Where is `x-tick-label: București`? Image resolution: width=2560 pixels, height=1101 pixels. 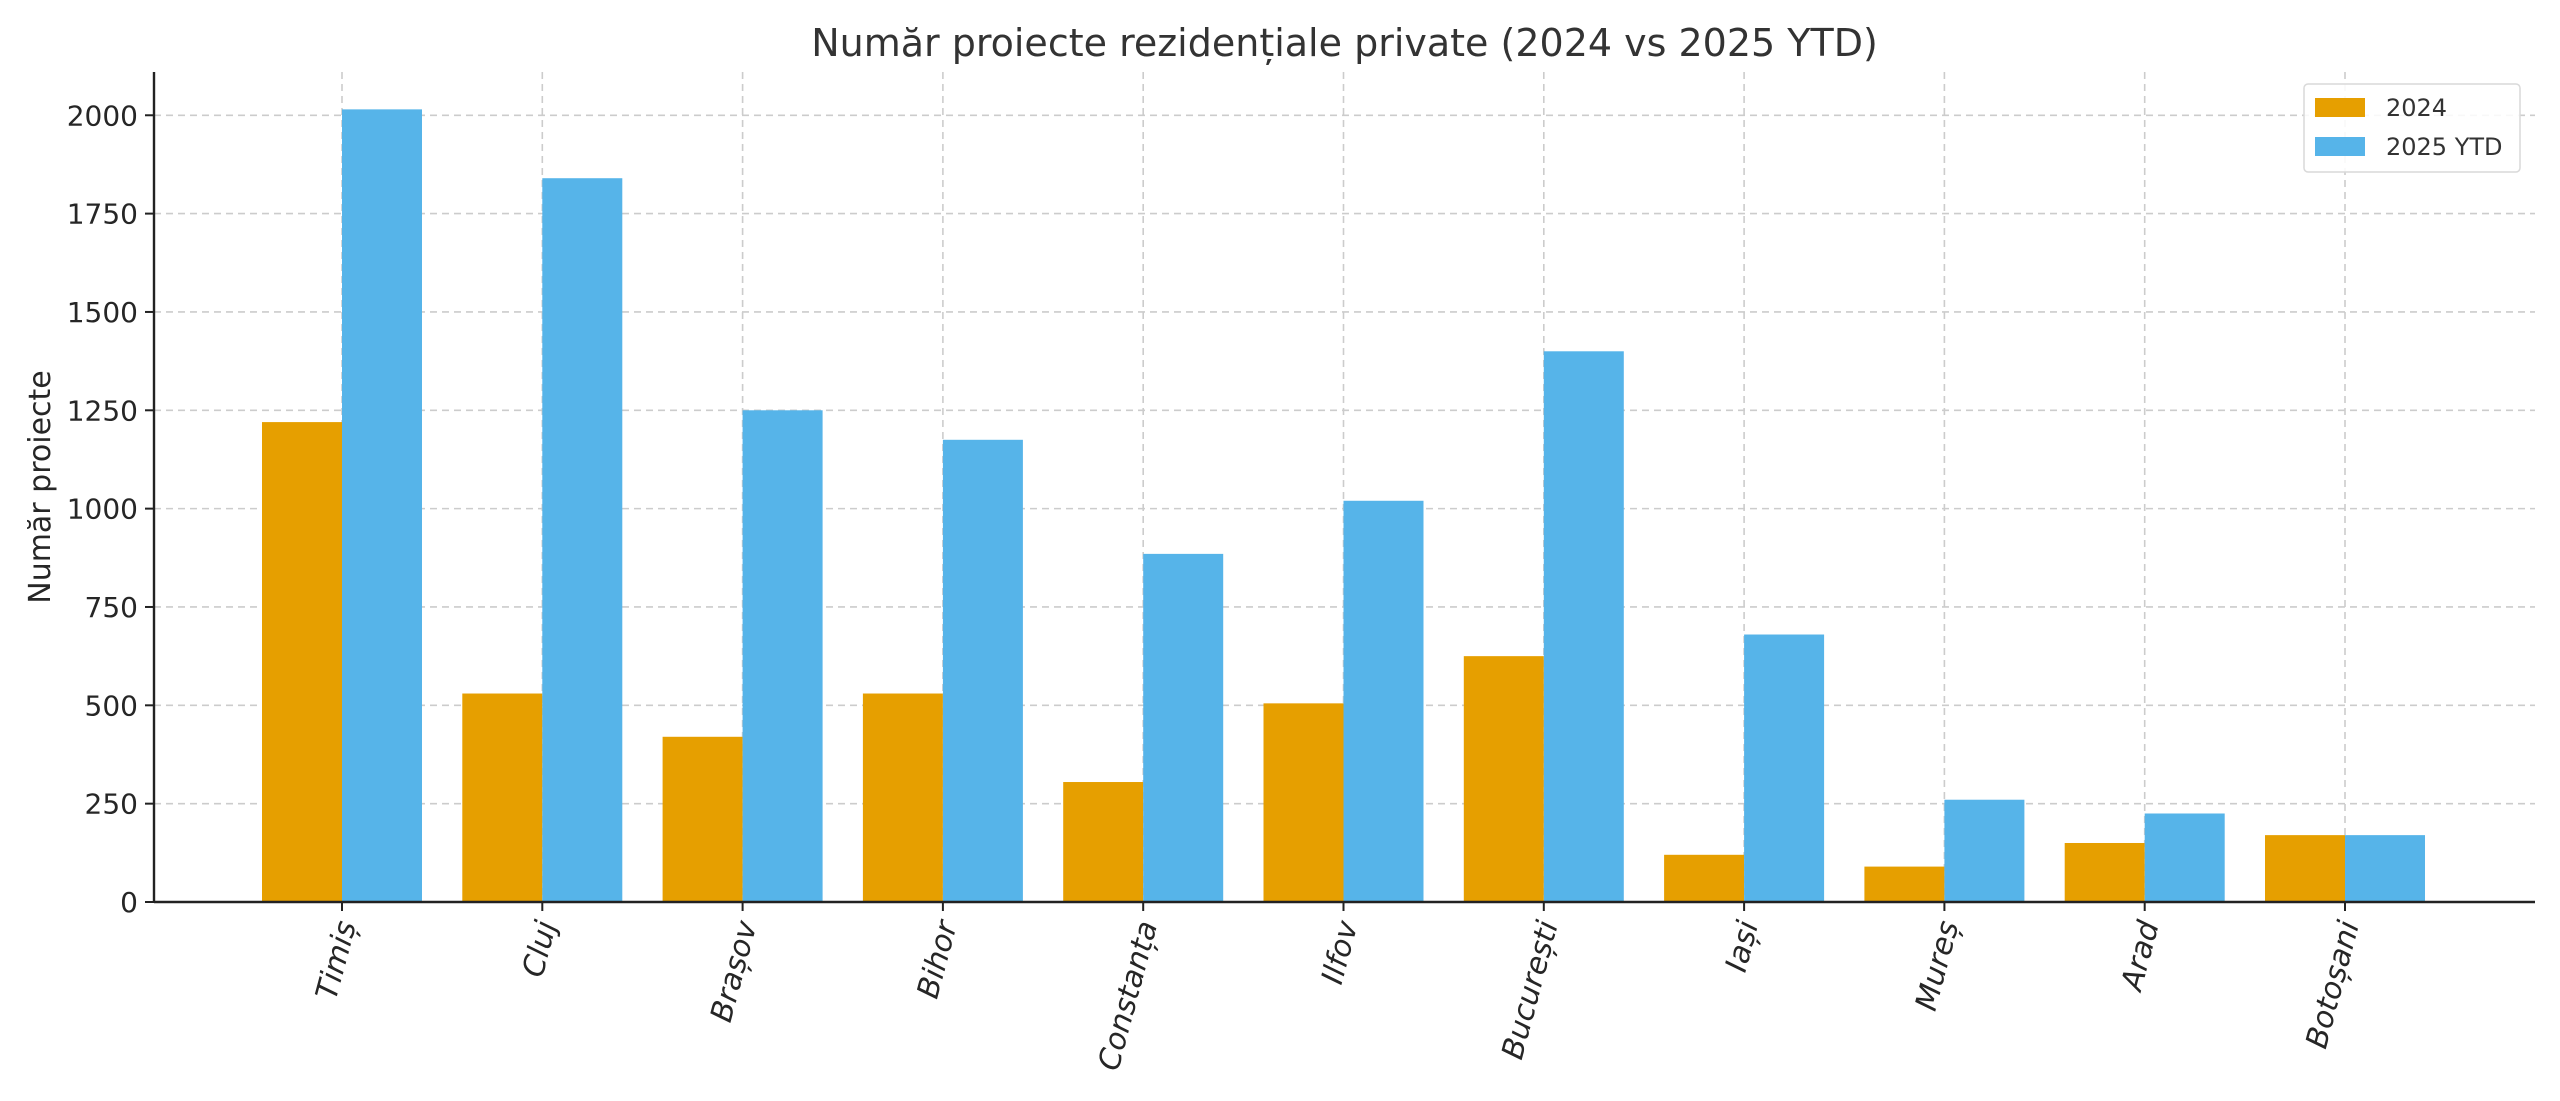 x-tick-label: București is located at coordinates (1530, 990).